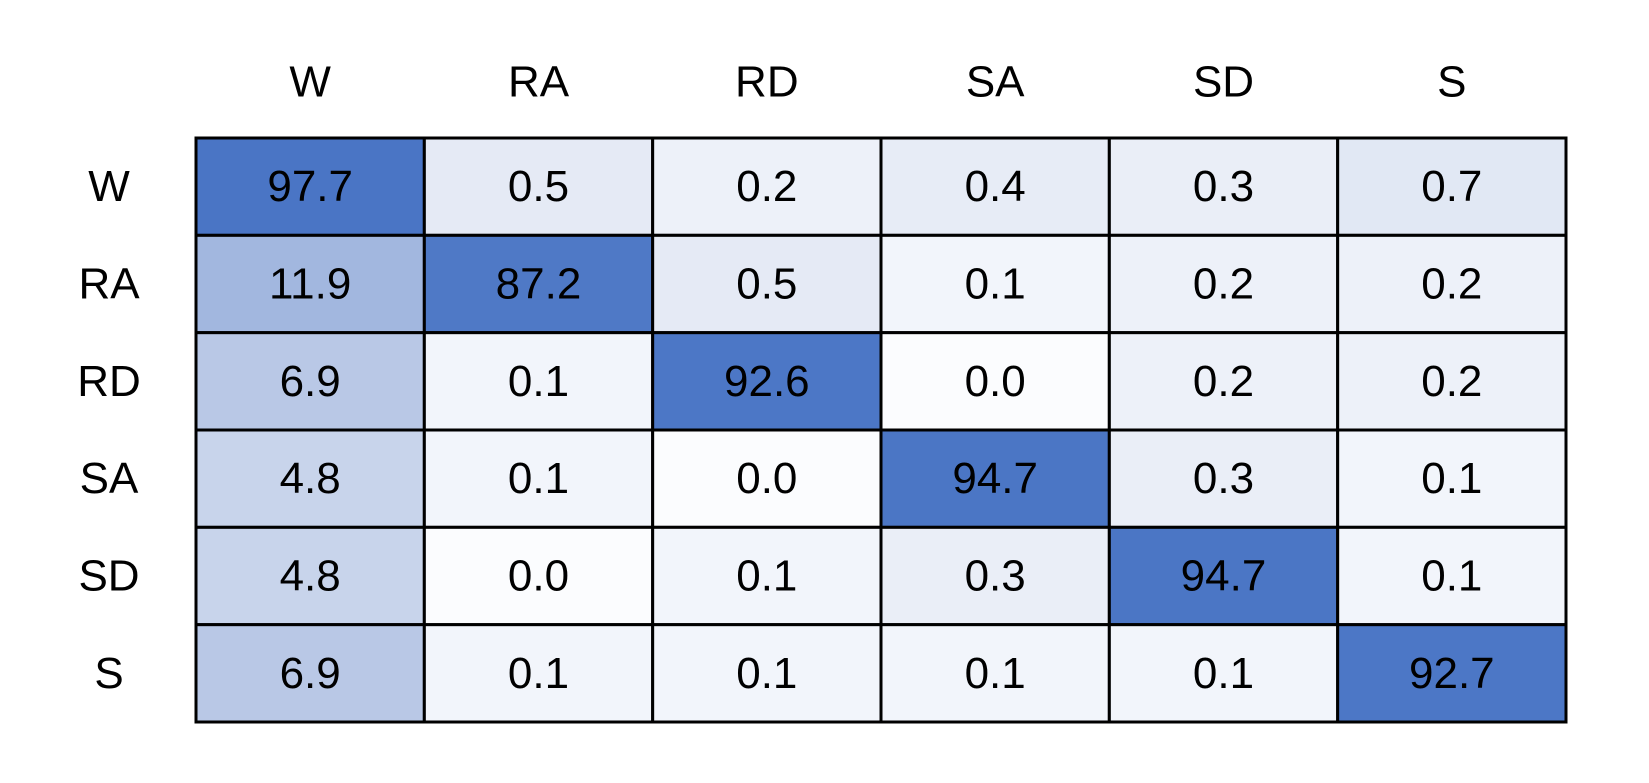  What do you see at coordinates (1451, 576) in the screenshot?
I see `cell-value-sd-s: 0.1` at bounding box center [1451, 576].